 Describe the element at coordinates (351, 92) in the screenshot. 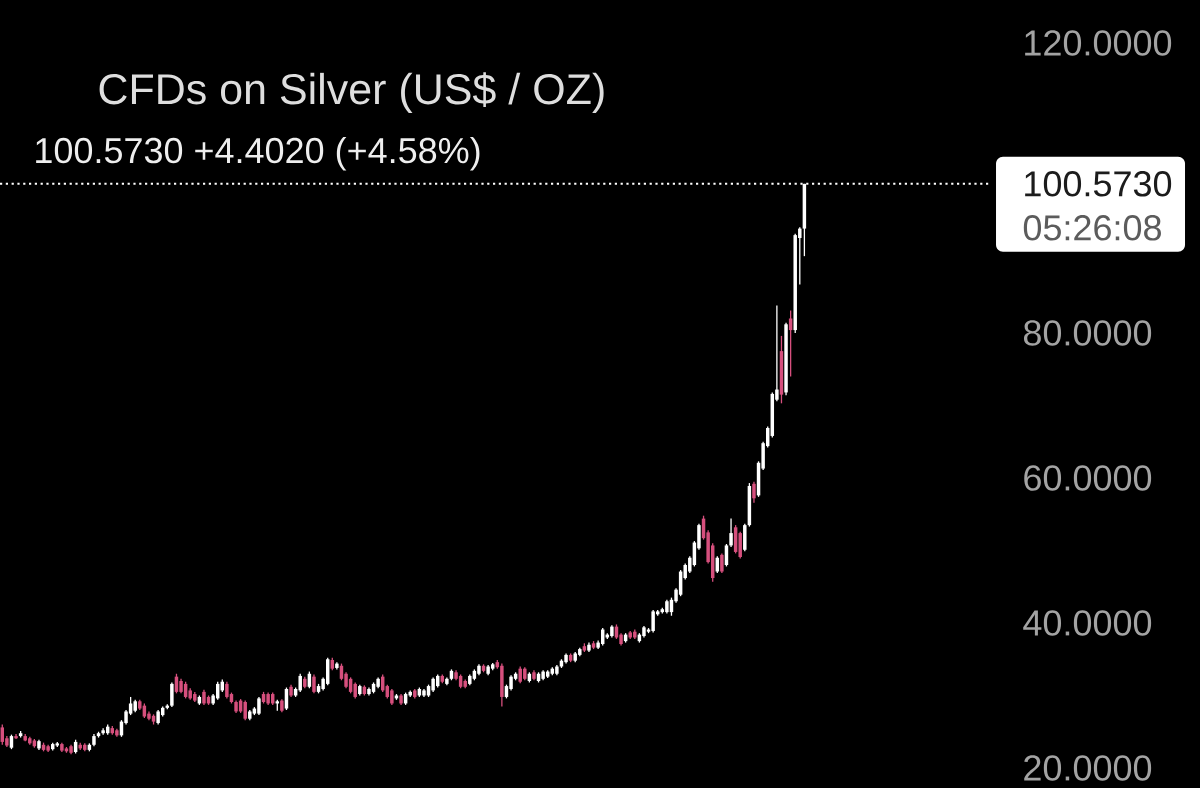

I see `text: CFDs on Silver (US$ / OZ)` at that location.